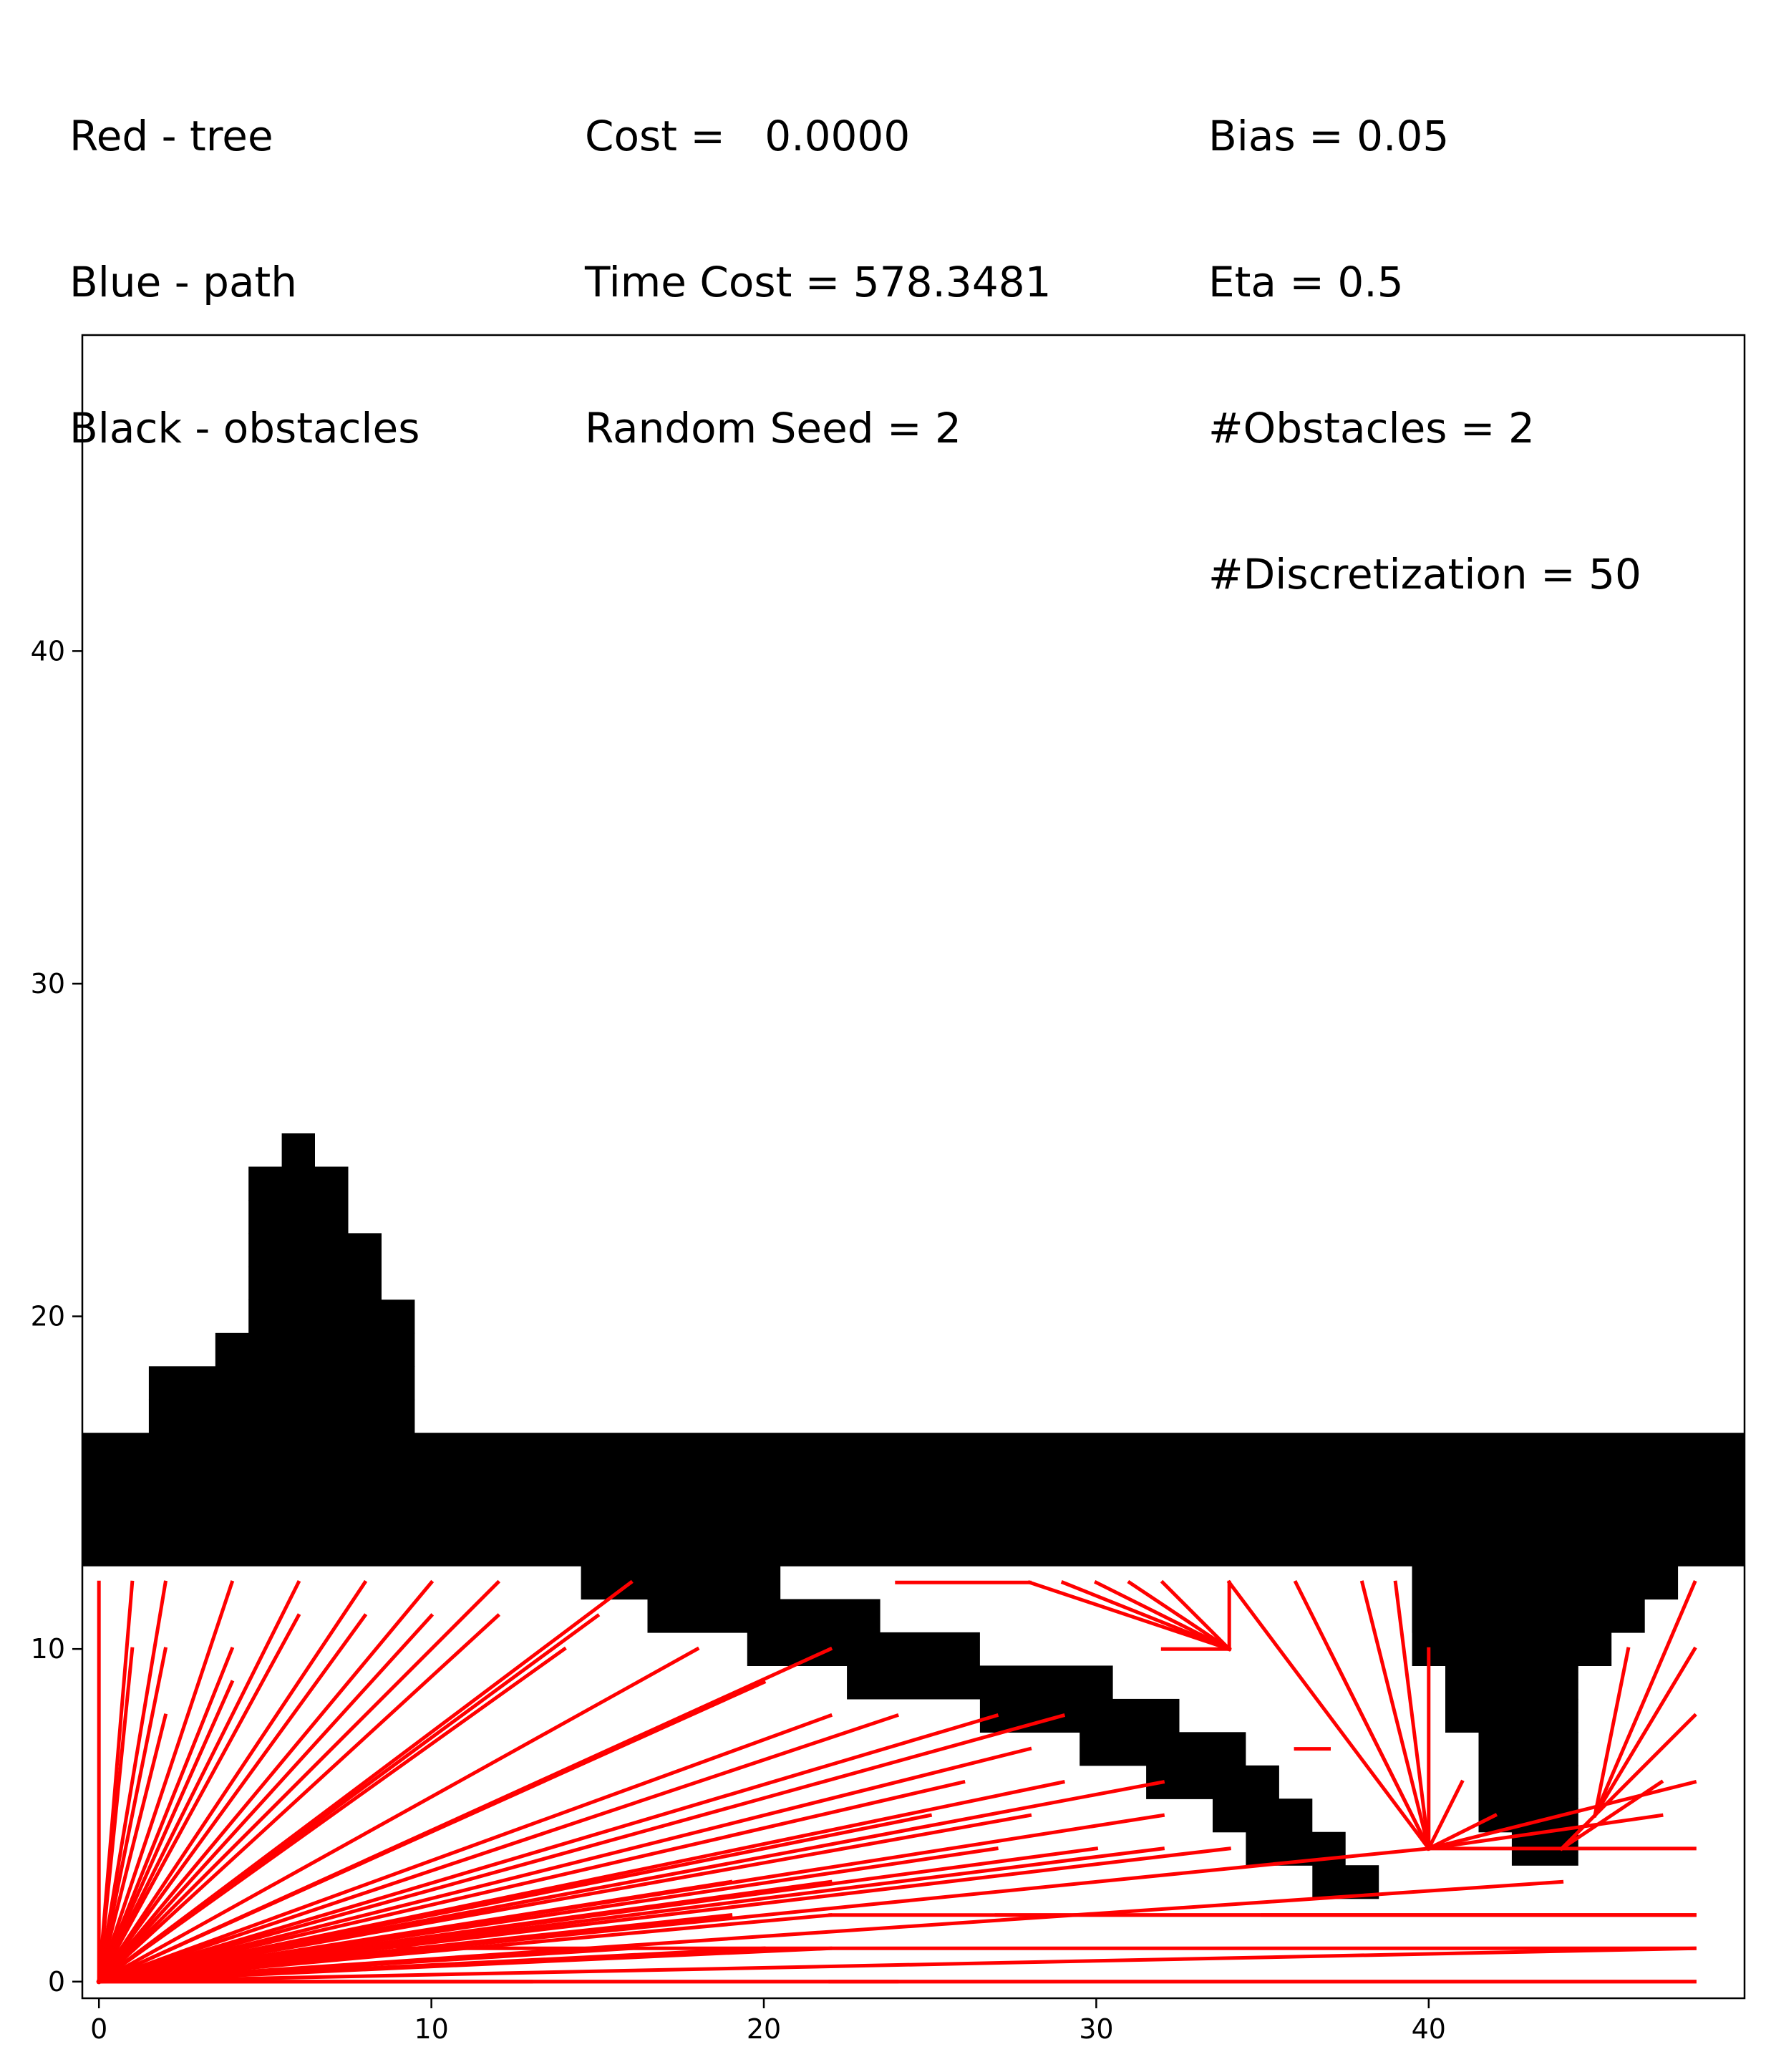 This screenshot has width=1766, height=2072. Describe the element at coordinates (56, 1982) in the screenshot. I see `y-tick-label: 0` at that location.